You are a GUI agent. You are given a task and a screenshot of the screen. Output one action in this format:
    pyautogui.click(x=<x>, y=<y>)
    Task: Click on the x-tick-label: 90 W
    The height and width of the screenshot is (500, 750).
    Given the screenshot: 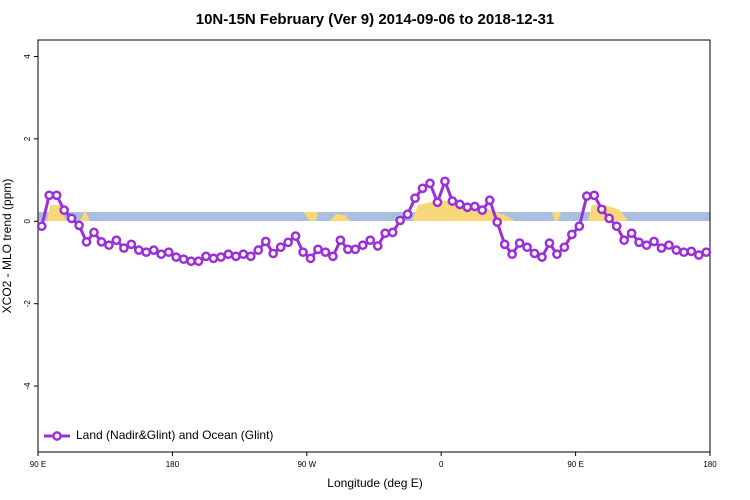 What is the action you would take?
    pyautogui.click(x=306, y=464)
    